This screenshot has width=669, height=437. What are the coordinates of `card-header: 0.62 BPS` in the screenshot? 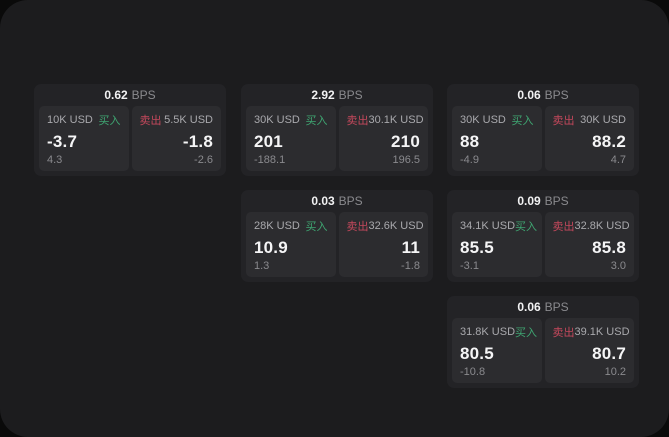 It's located at (130, 95).